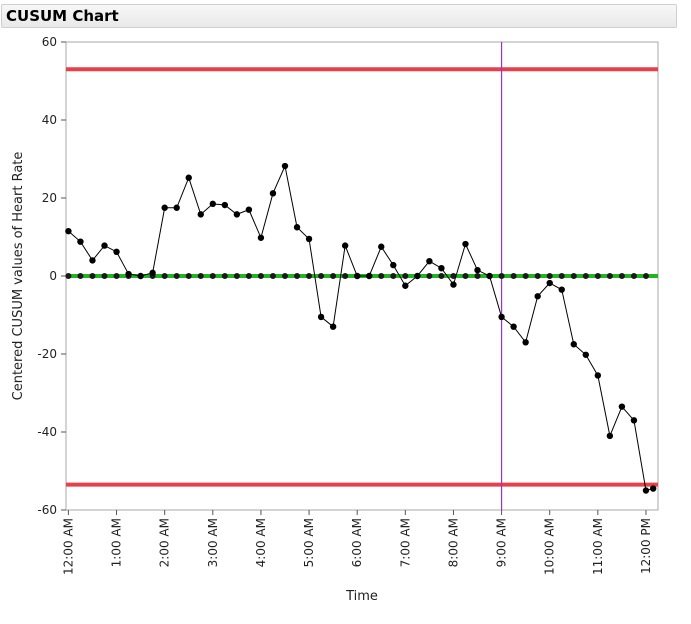  What do you see at coordinates (18, 276) in the screenshot?
I see `y-axis-title: Centered CUSUM values of Heart Rate` at bounding box center [18, 276].